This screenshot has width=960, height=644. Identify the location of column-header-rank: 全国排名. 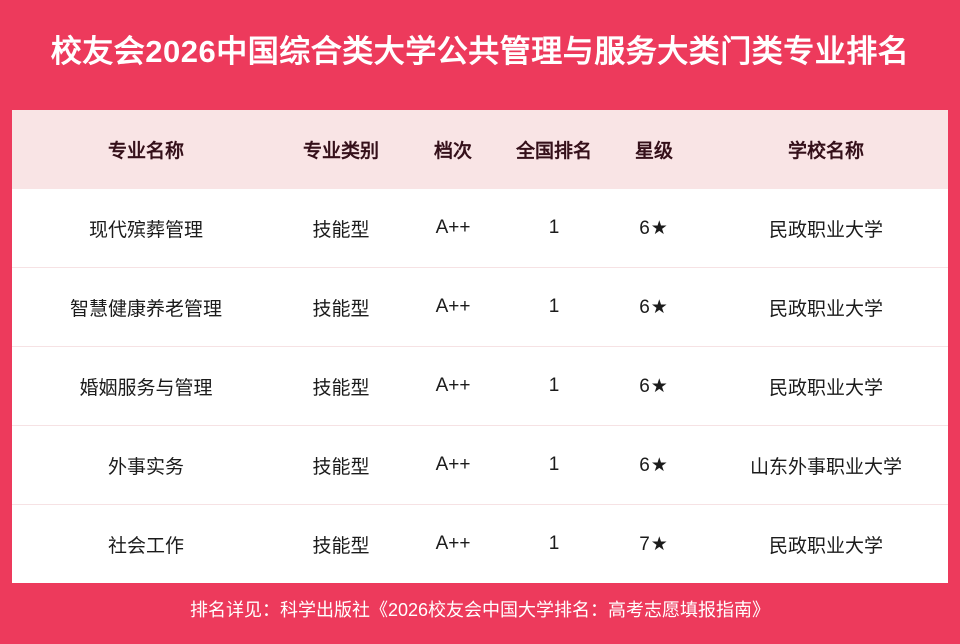
(554, 149).